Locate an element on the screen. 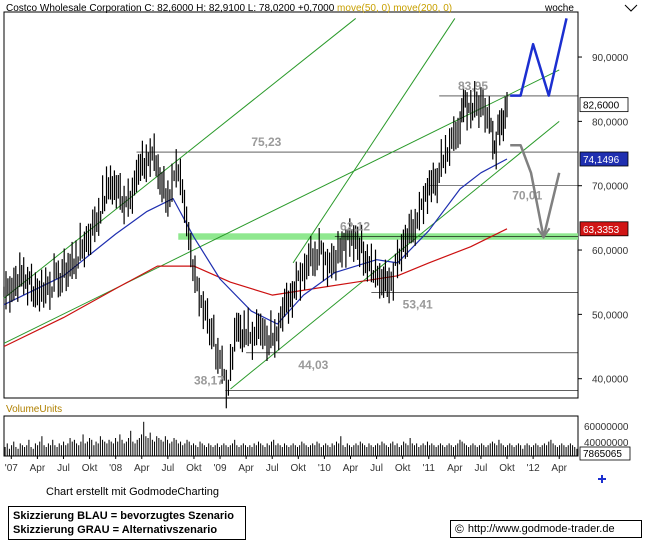 Image resolution: width=656 pixels, height=550 pixels. level-label: 70,01 is located at coordinates (527, 196).